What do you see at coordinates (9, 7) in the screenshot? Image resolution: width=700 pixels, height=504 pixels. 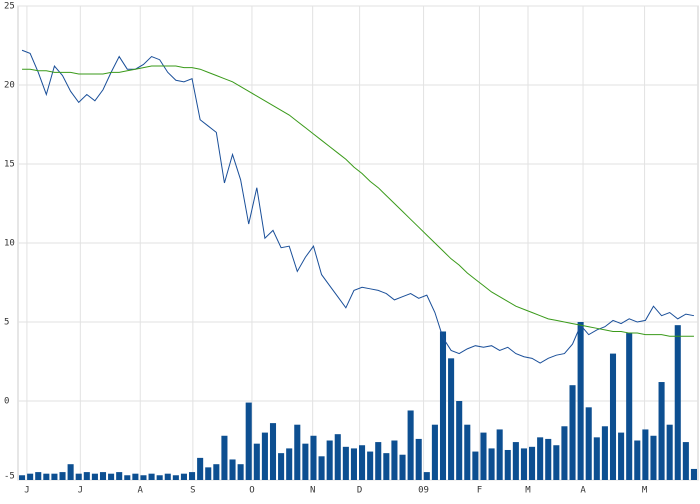 I see `y-tick-label: 25` at bounding box center [9, 7].